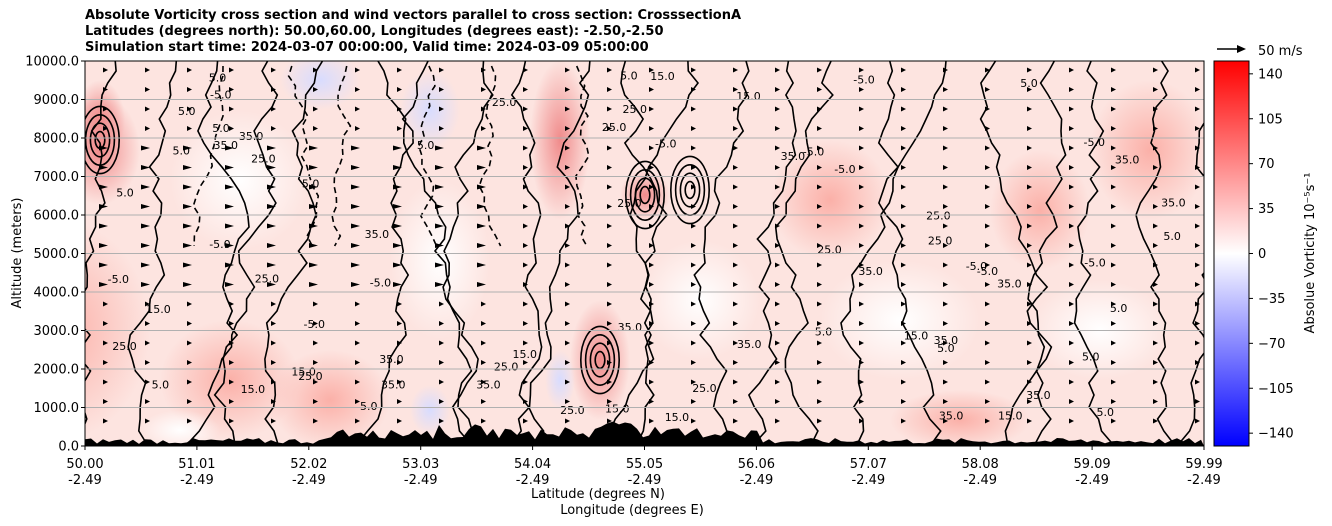  What do you see at coordinates (196, 464) in the screenshot?
I see `x-tick-label-lat: 51.01` at bounding box center [196, 464].